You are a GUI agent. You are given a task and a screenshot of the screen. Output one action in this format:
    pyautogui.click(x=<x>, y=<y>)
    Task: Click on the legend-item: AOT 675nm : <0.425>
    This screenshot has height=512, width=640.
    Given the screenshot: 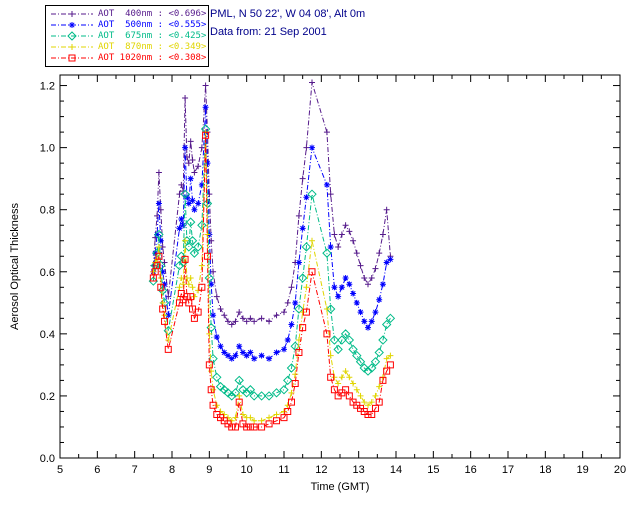 What is the action you would take?
    pyautogui.click(x=128, y=35)
    